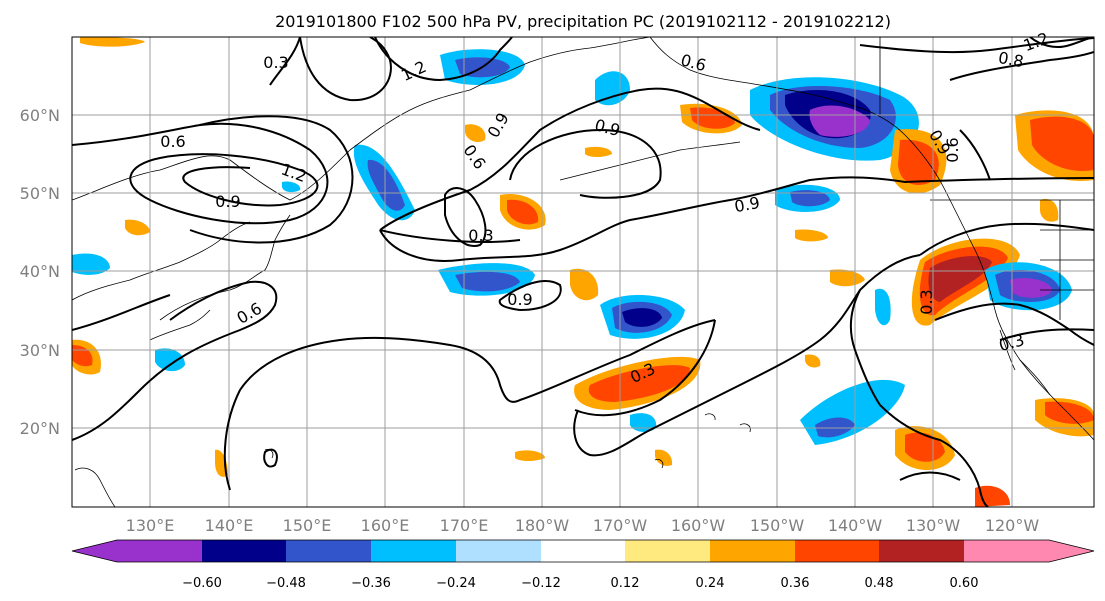 This screenshot has width=1105, height=601. Describe the element at coordinates (150, 525) in the screenshot. I see `lon-label: 130°E` at that location.